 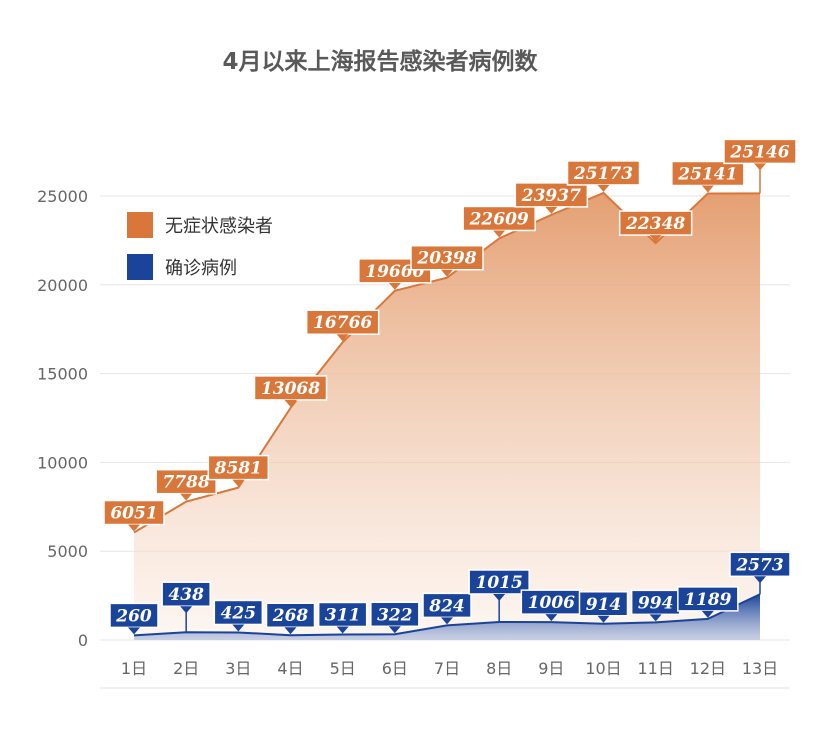 I want to click on y-tick-label: 25000, so click(x=62, y=196).